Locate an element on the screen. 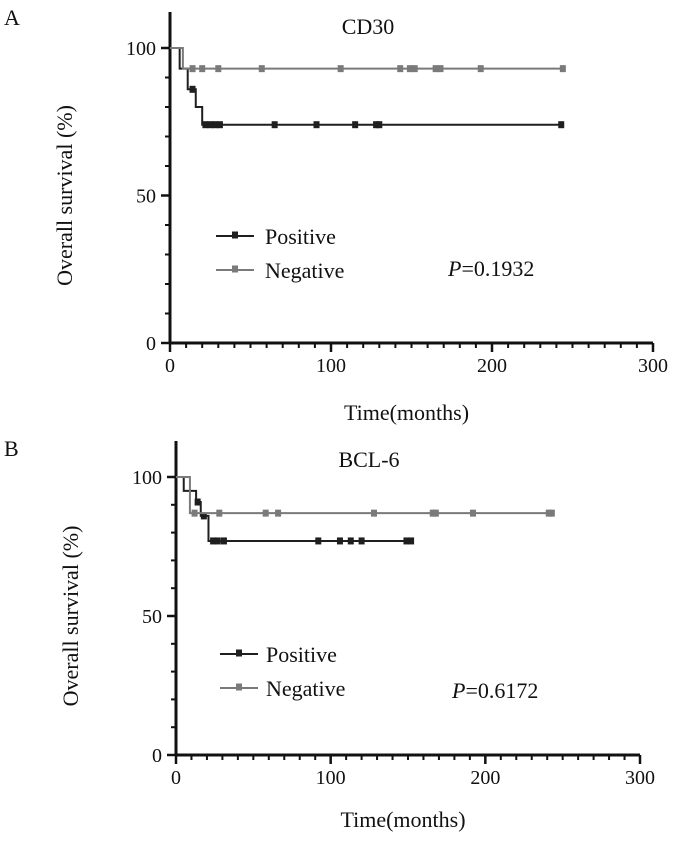 The image size is (700, 846). chart-title: CD30 is located at coordinates (368, 26).